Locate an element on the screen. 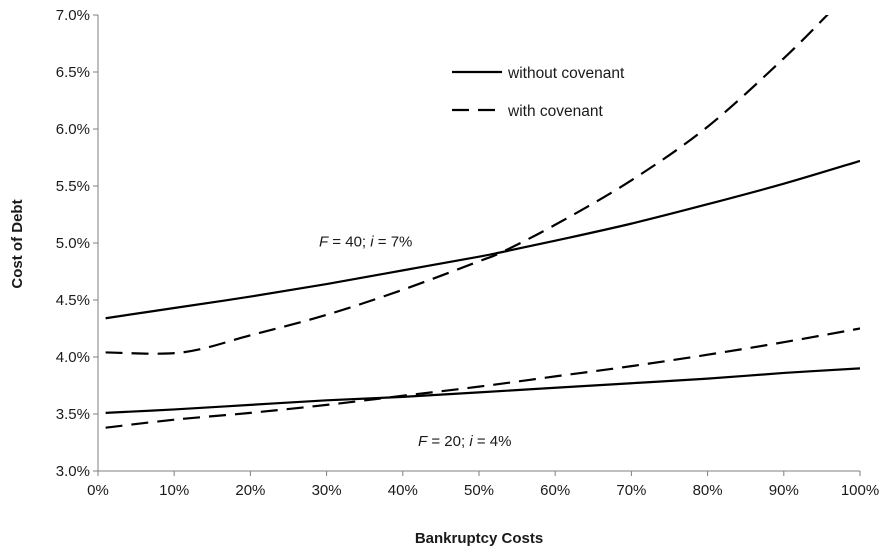 The image size is (884, 550). annotation-0: F = 40; i = 7% is located at coordinates (365, 241).